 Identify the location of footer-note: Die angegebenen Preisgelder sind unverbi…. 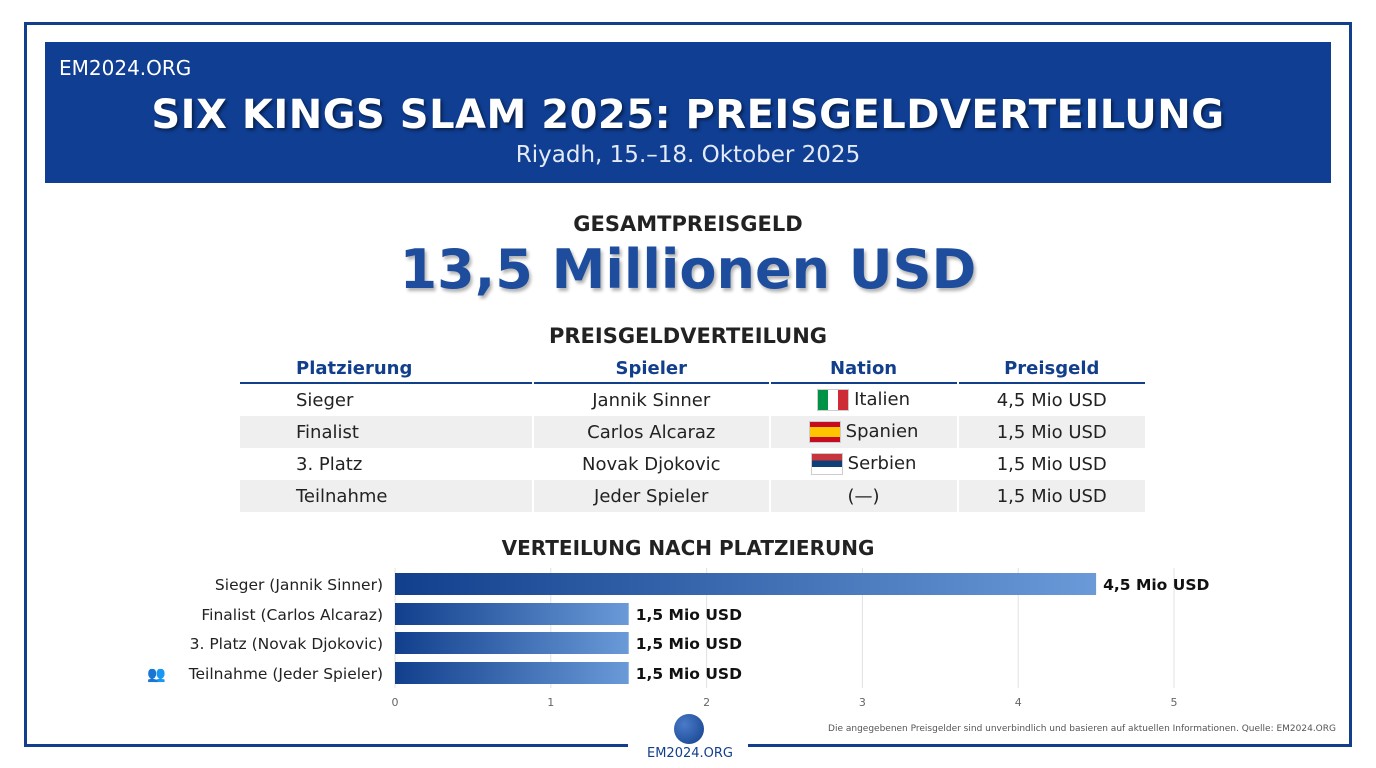
(1082, 729).